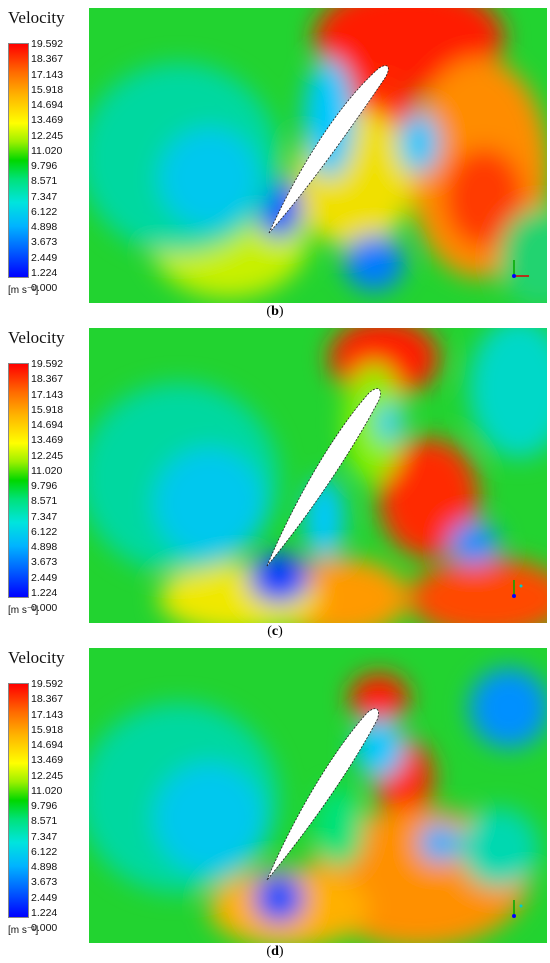 The image size is (550, 963). I want to click on caption-b: (b), so click(275, 311).